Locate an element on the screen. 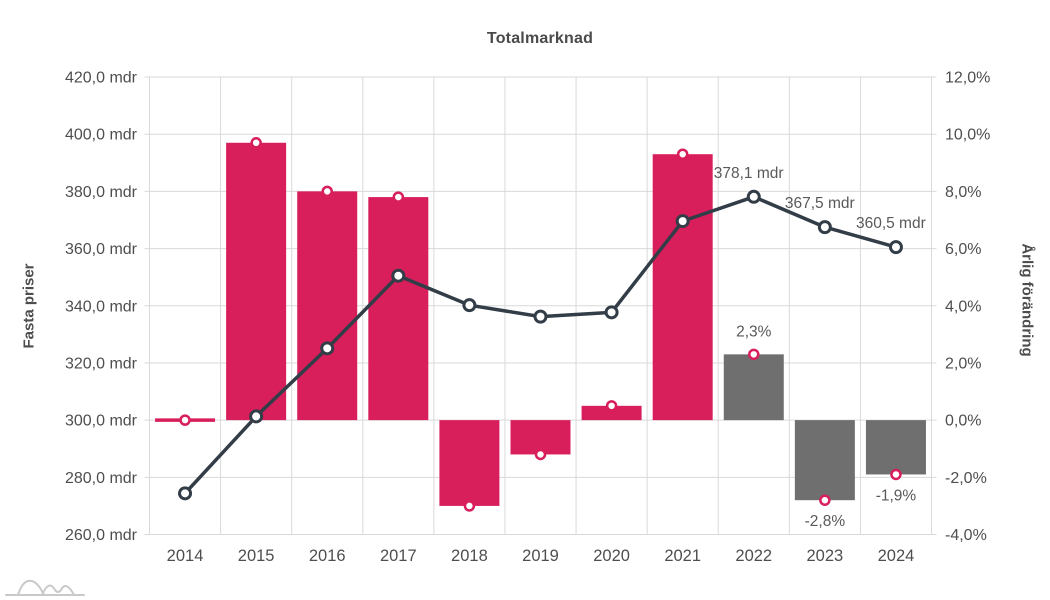  left-axis-tick: 400,0 mdr is located at coordinates (101, 135).